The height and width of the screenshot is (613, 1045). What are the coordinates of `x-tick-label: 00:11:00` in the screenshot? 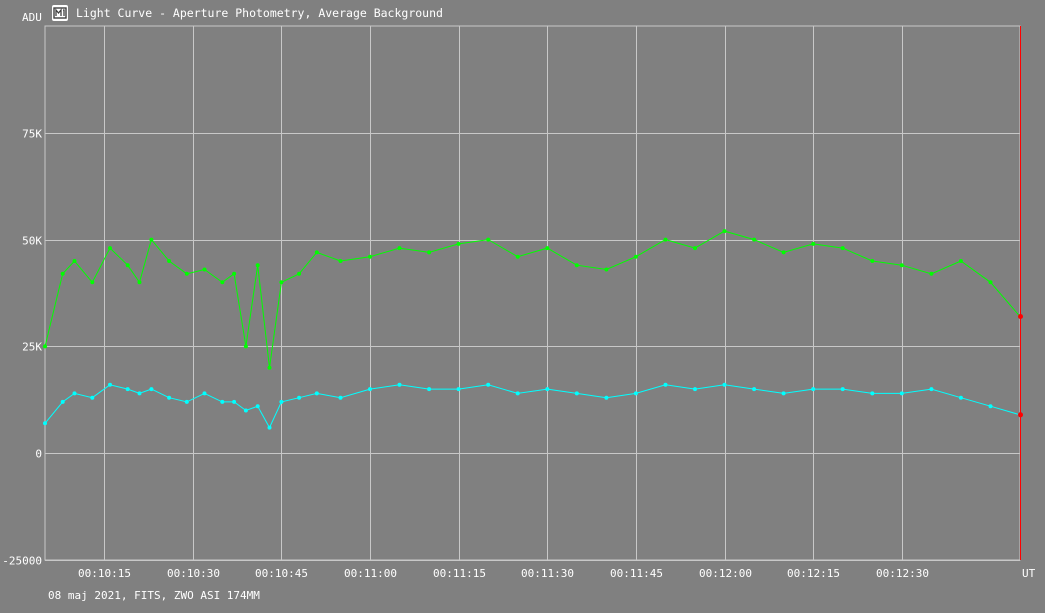 It's located at (370, 573).